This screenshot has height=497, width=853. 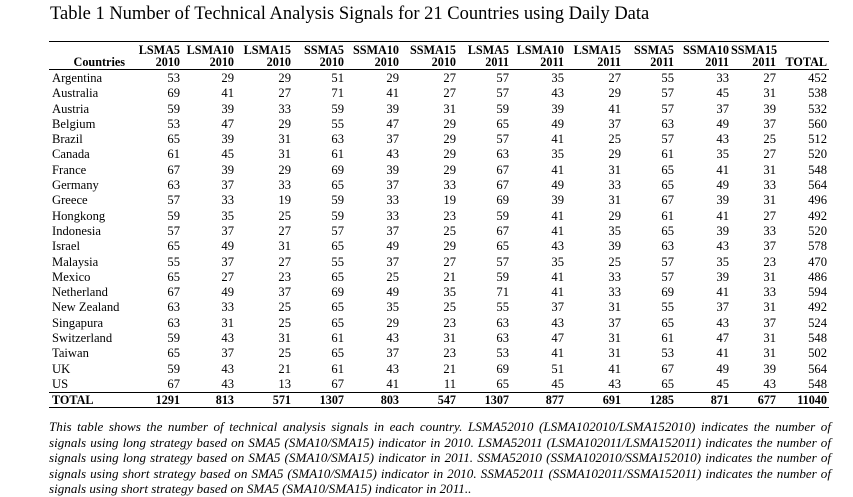 I want to click on country-cell: Israel, so click(x=66, y=246).